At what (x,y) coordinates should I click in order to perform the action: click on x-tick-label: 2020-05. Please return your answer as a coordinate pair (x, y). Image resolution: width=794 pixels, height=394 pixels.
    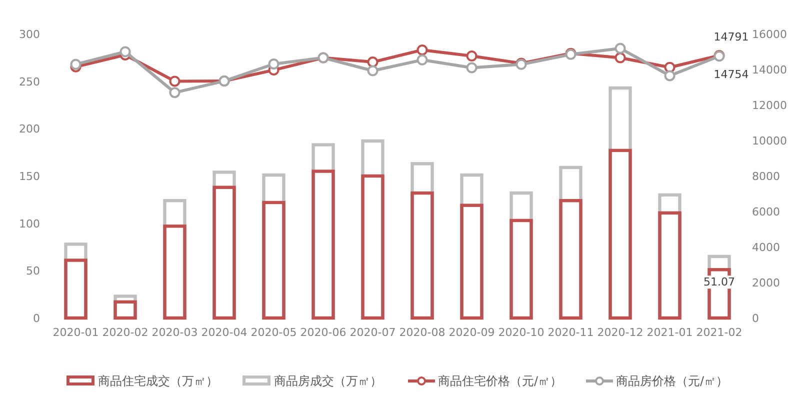
    Looking at the image, I should click on (273, 332).